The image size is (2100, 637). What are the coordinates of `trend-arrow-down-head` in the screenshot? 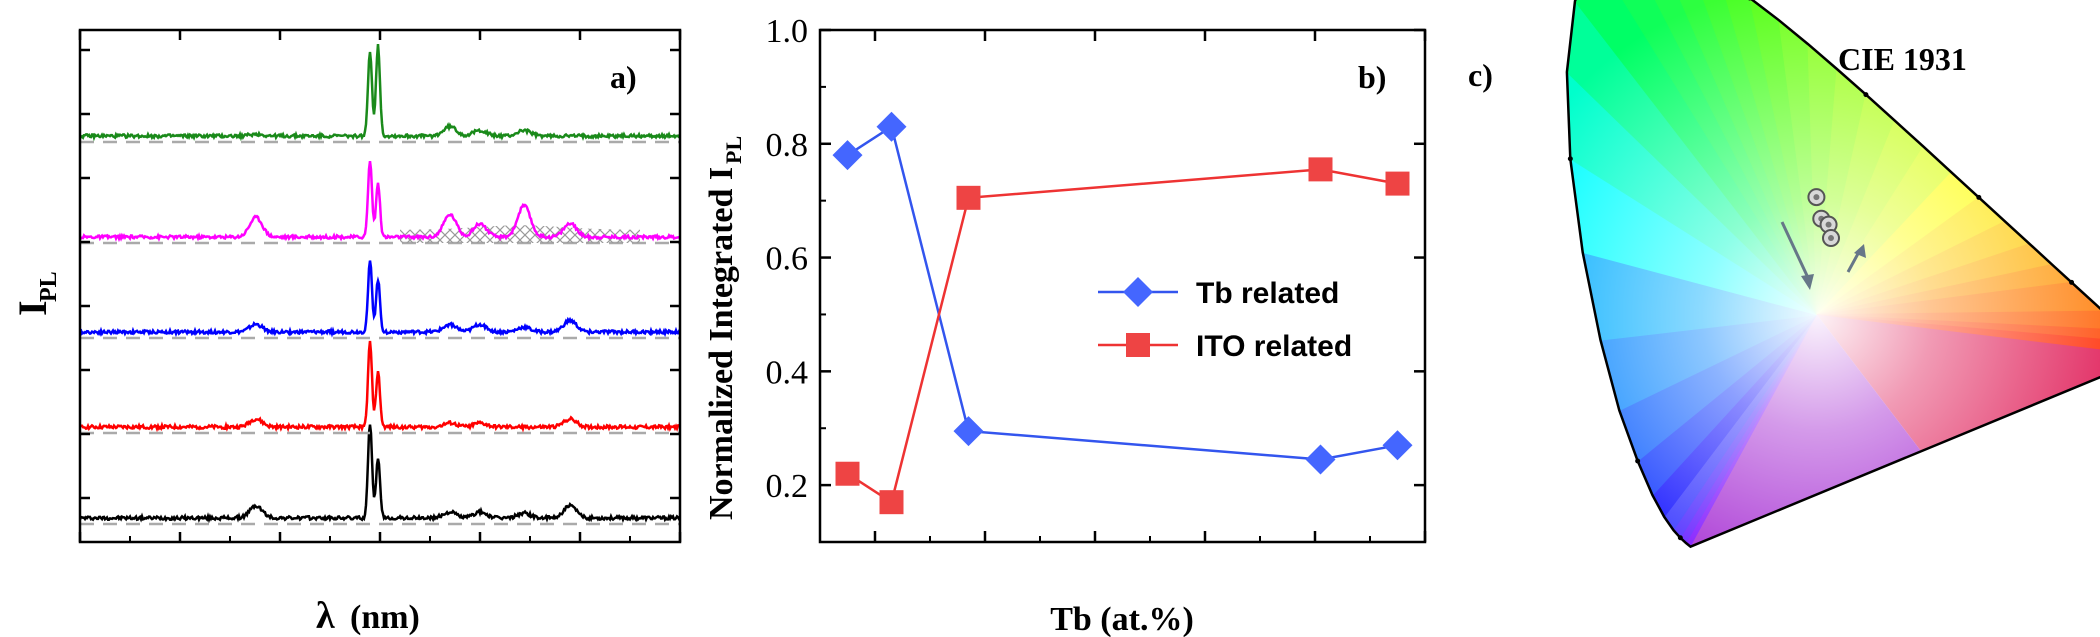 It's located at (1807, 282).